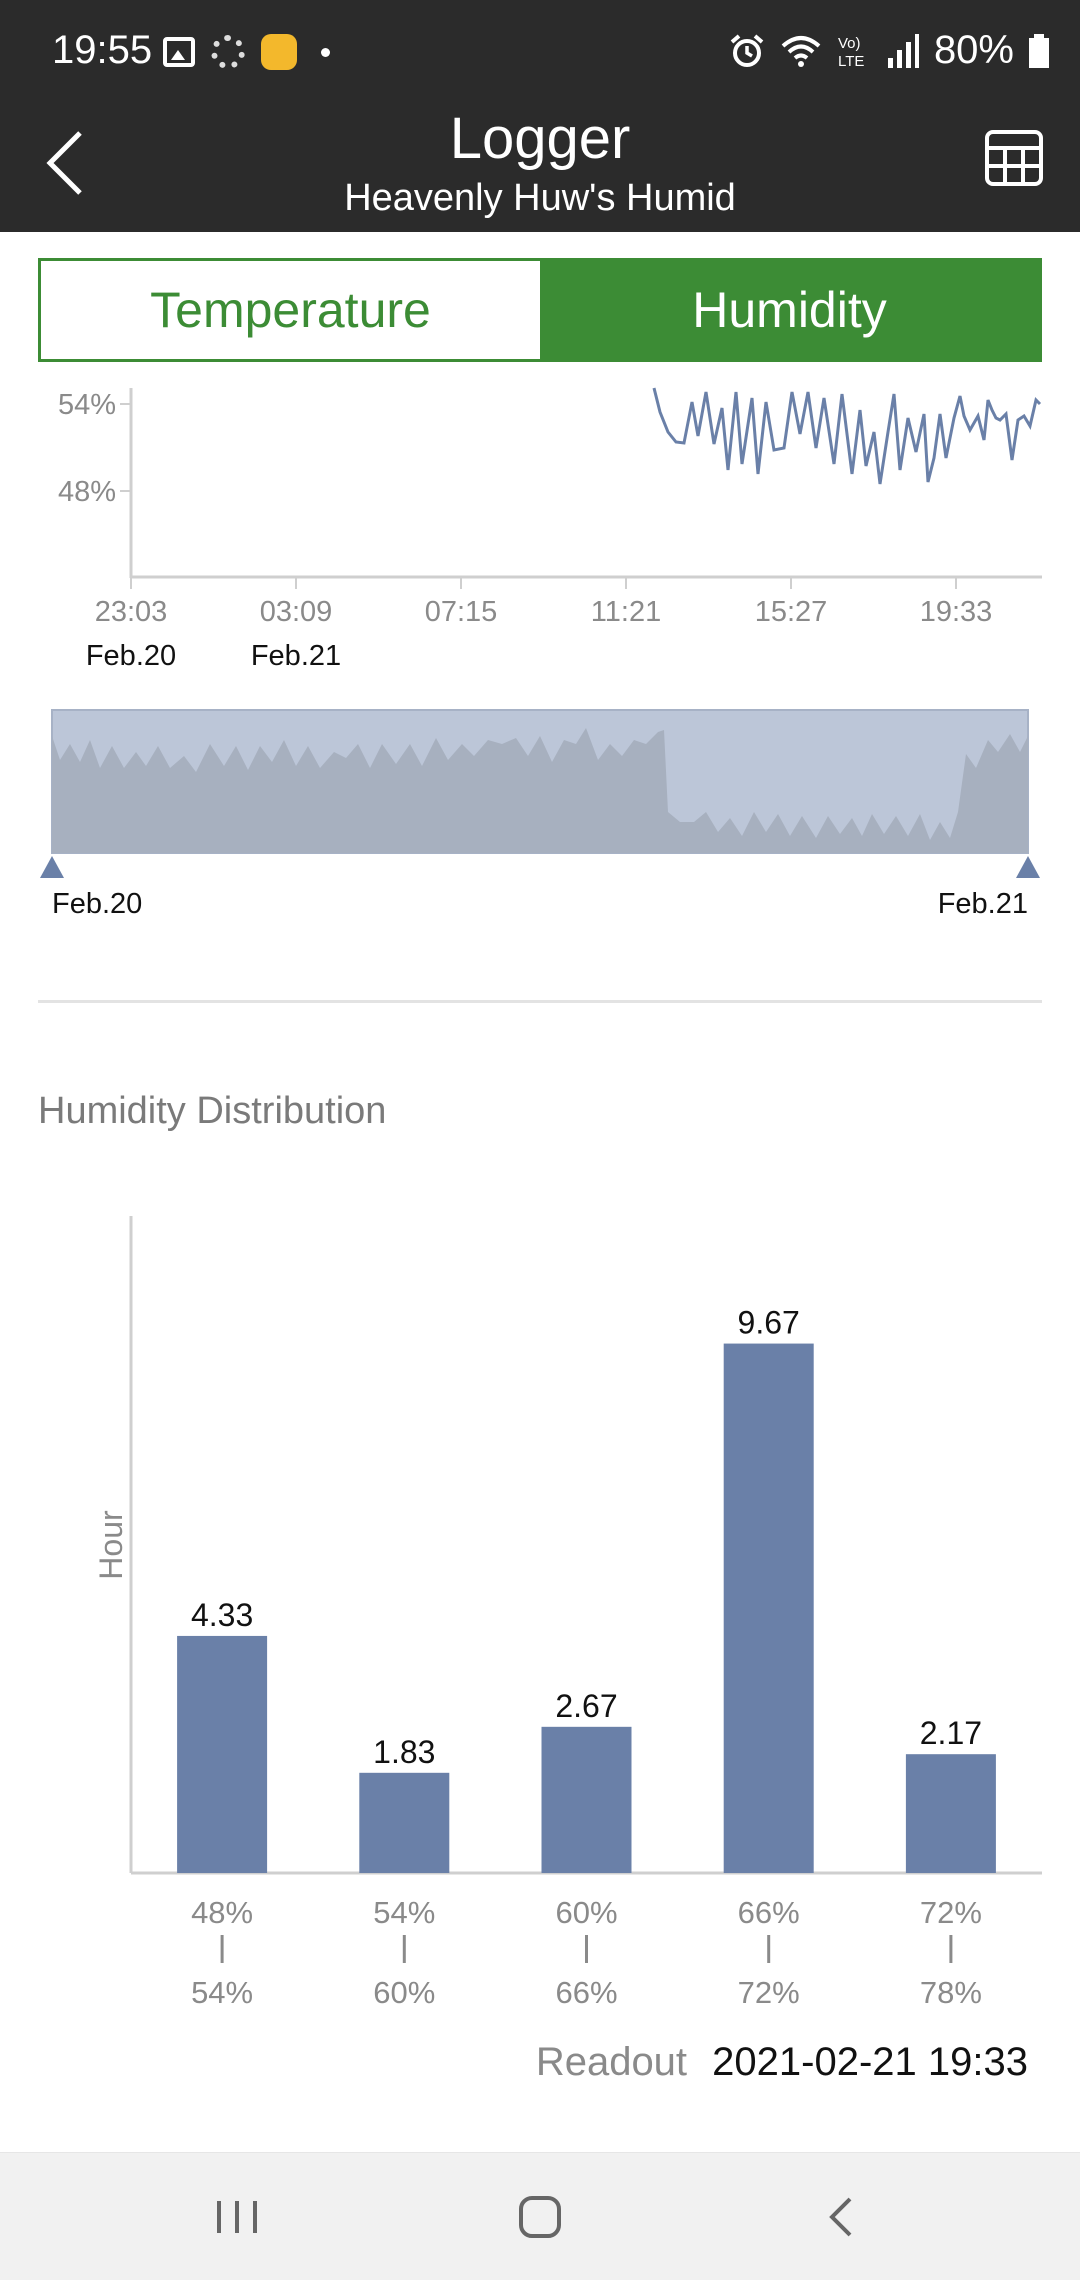 Image resolution: width=1080 pixels, height=2280 pixels. I want to click on alarm-icon, so click(747, 50).